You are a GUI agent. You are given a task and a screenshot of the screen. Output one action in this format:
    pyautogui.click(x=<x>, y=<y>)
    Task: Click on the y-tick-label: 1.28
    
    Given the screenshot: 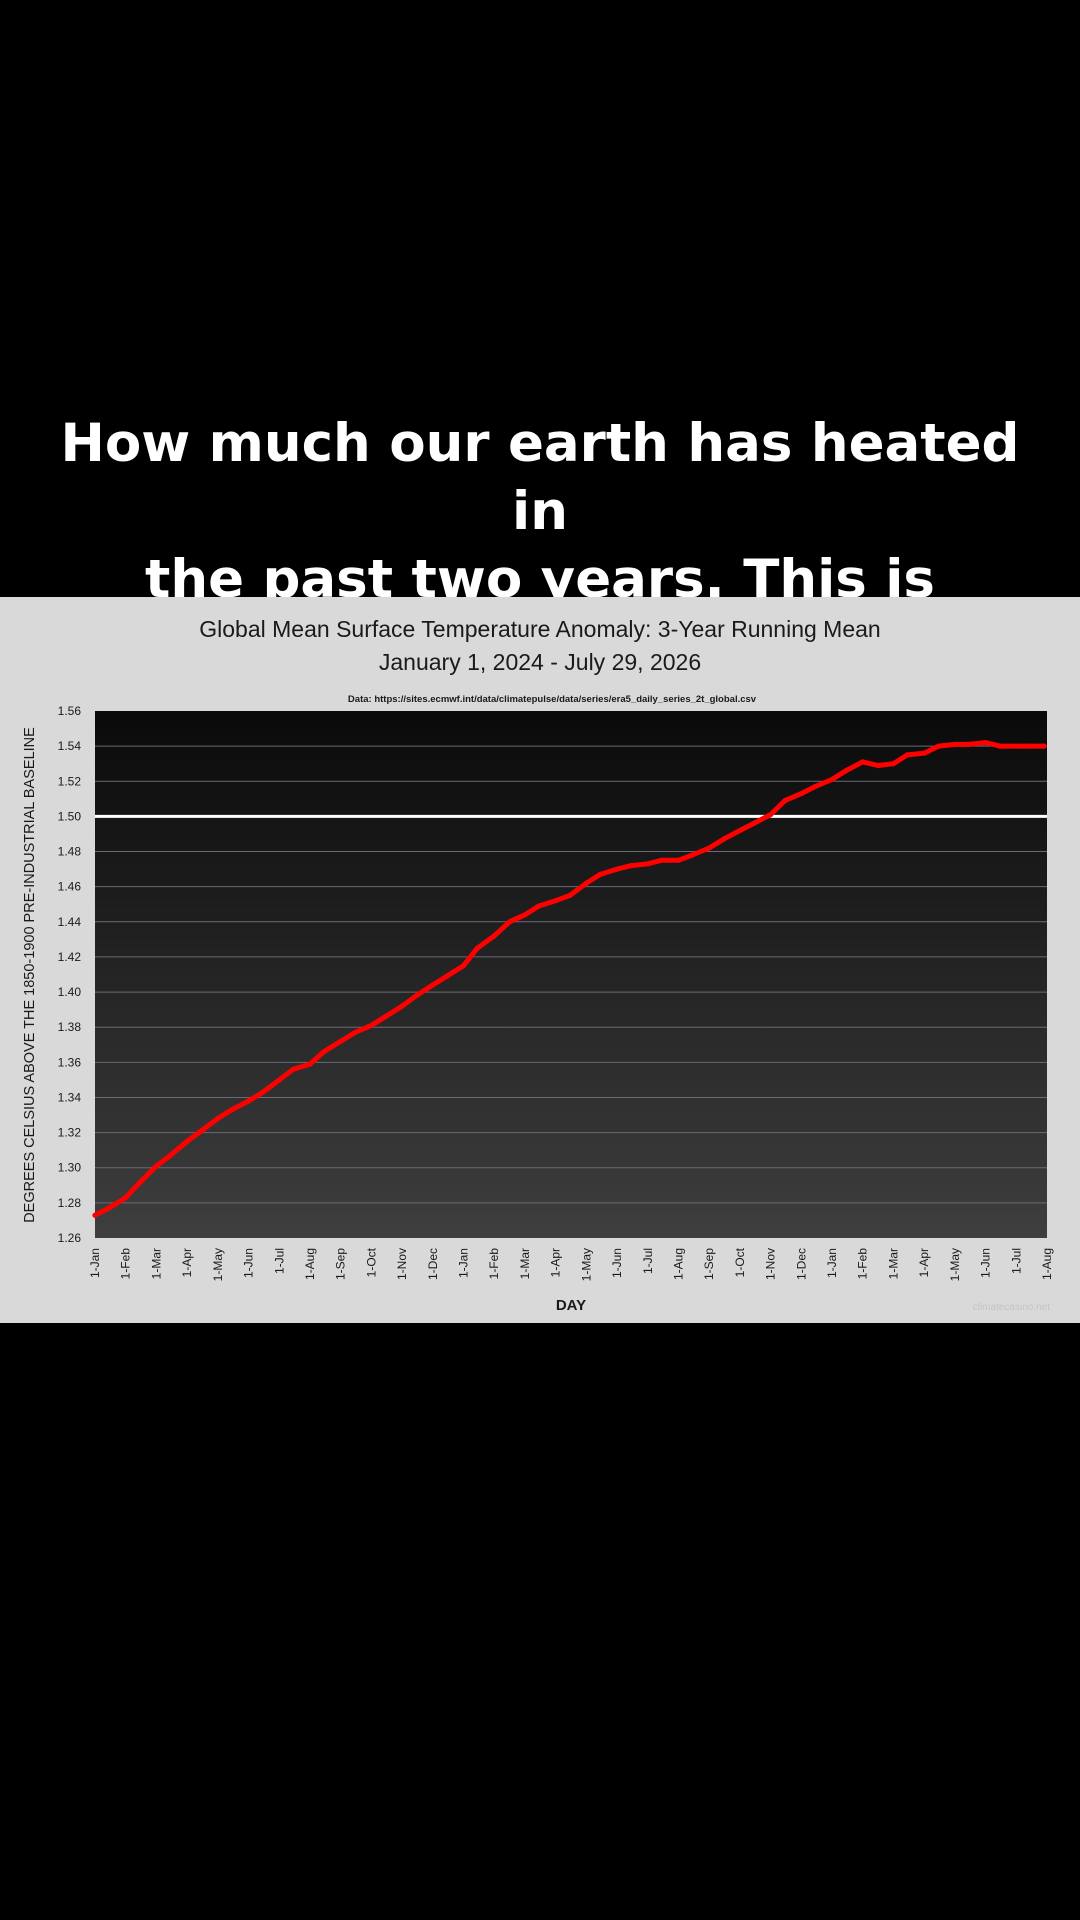 What is the action you would take?
    pyautogui.click(x=70, y=1203)
    